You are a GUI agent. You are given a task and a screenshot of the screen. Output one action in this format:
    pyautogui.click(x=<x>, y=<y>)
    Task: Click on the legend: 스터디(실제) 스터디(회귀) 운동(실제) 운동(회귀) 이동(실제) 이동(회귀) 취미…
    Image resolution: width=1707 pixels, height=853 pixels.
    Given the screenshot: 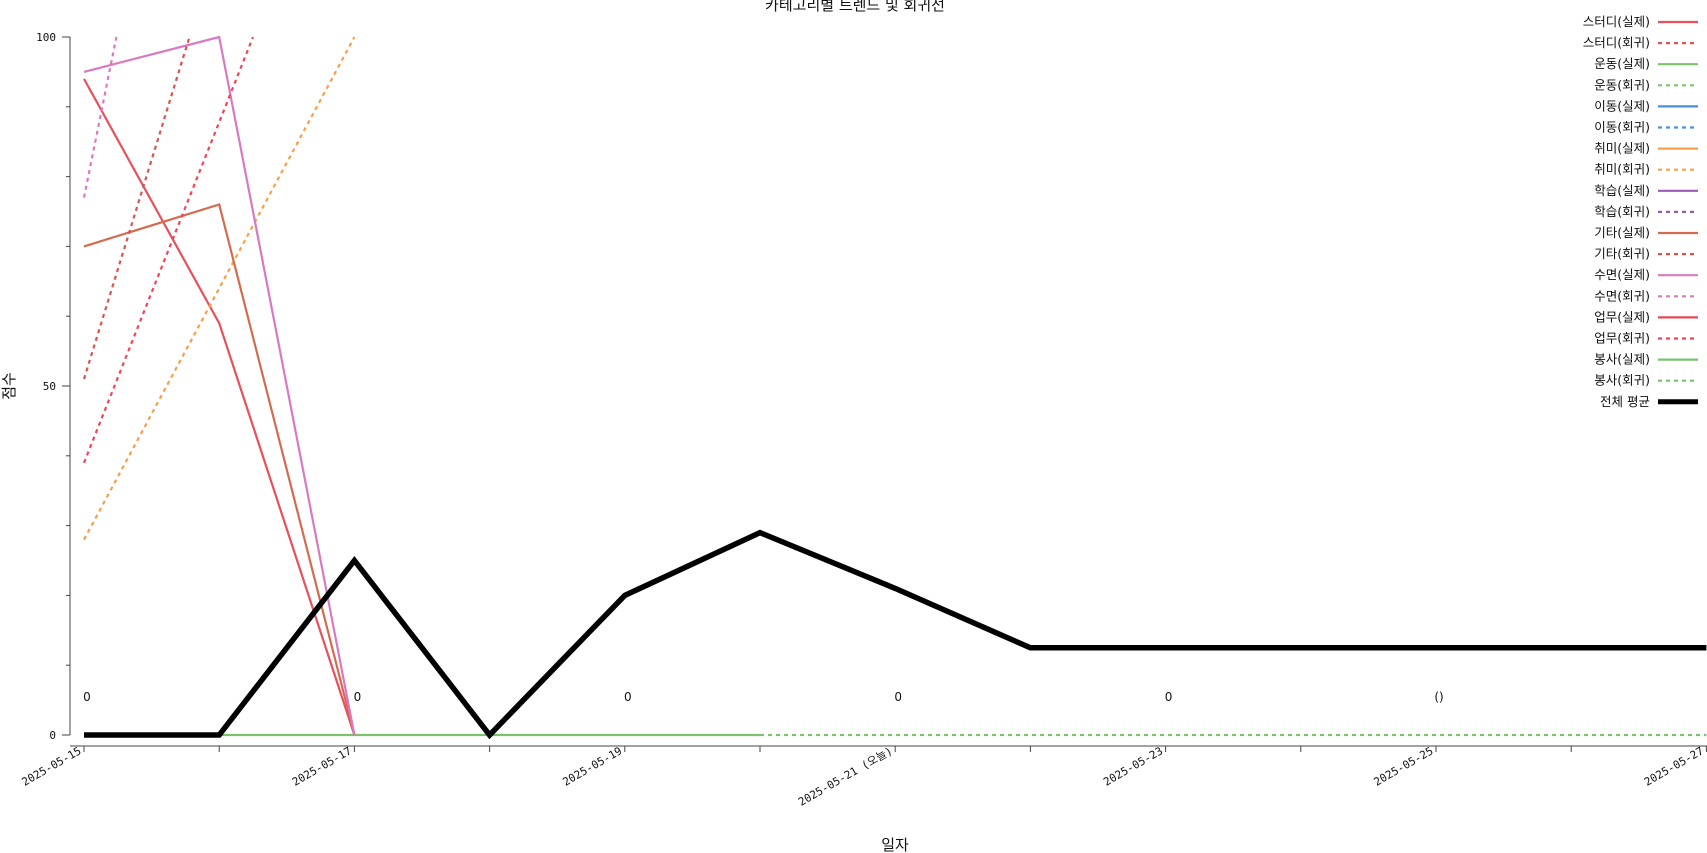 What is the action you would take?
    pyautogui.click(x=1640, y=211)
    